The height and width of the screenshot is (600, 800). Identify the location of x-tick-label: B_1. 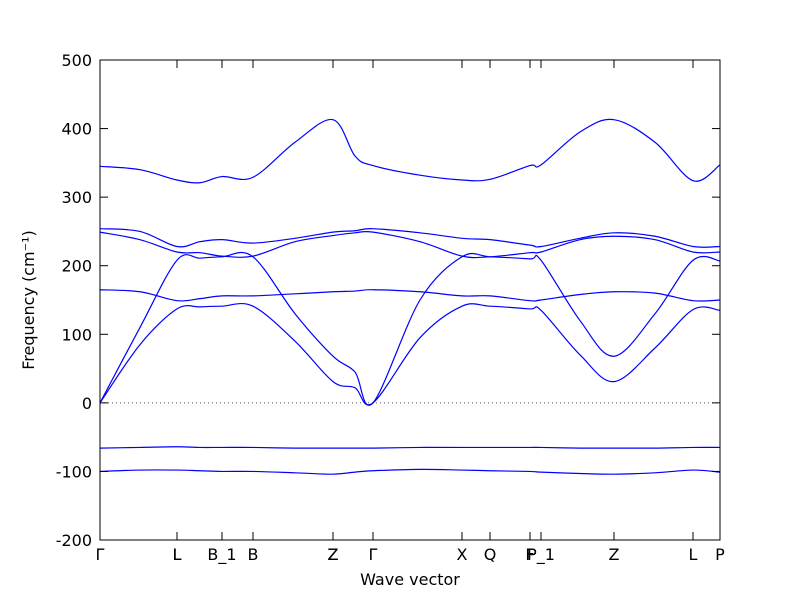
(221, 555).